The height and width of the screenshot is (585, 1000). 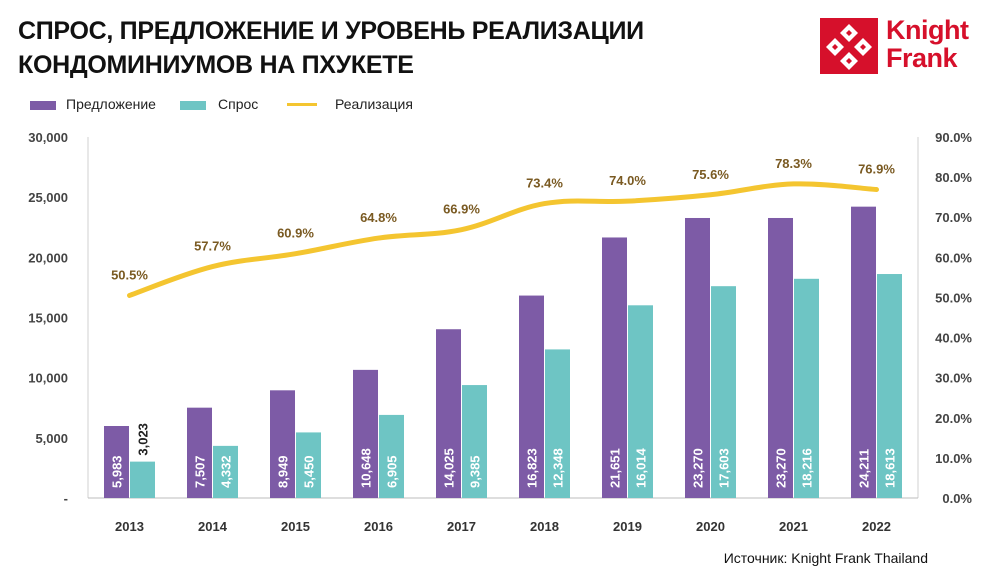 I want to click on source-note: Источник: Knight Frank Thailand, so click(x=825, y=558).